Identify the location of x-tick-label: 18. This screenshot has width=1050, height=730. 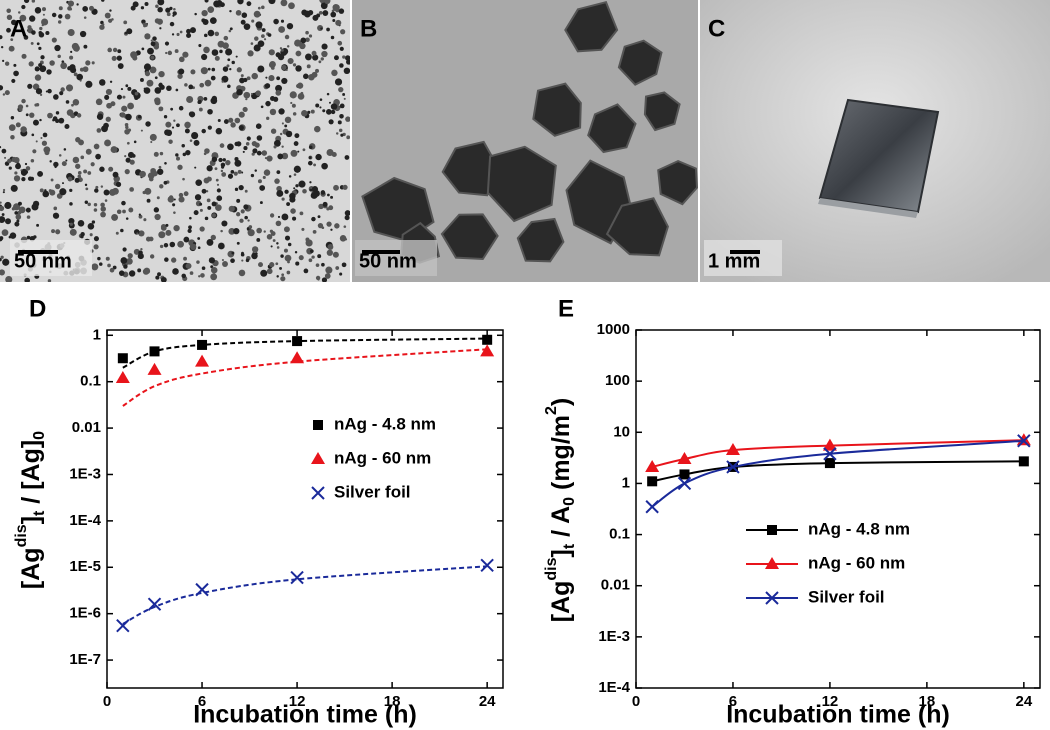
(392, 701).